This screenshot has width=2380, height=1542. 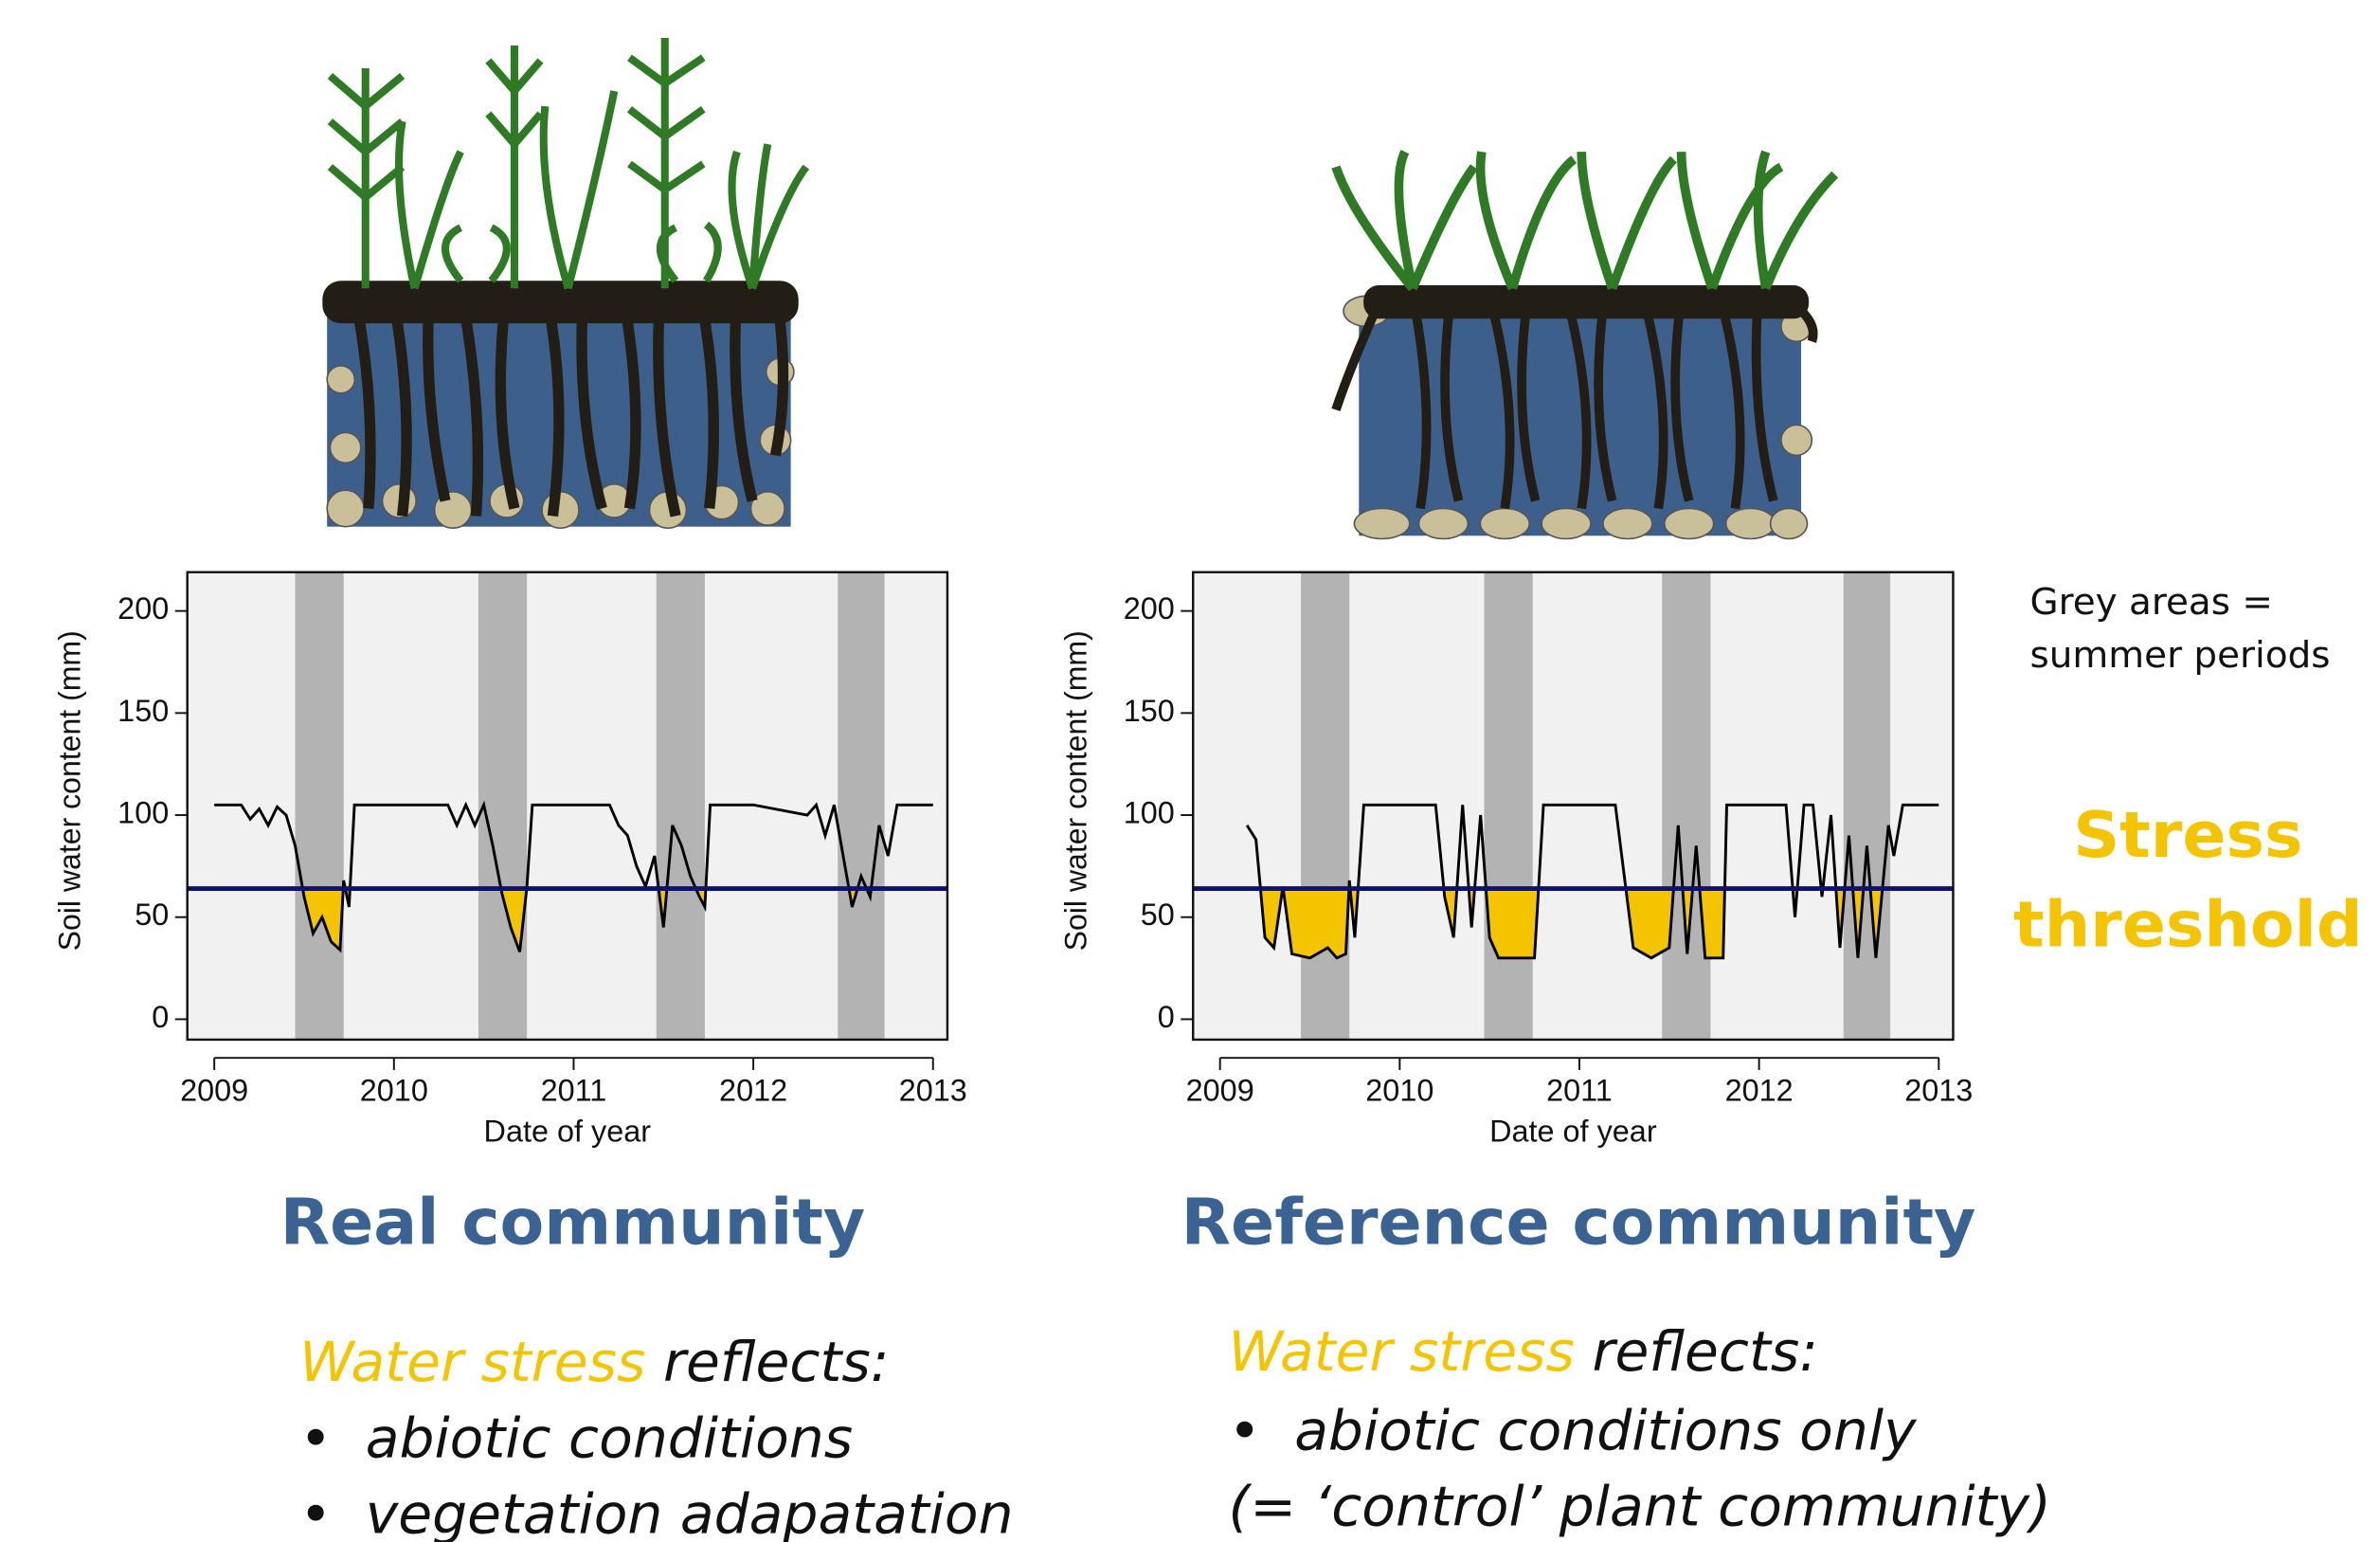 I want to click on panel-title: Reference community, so click(x=1578, y=1222).